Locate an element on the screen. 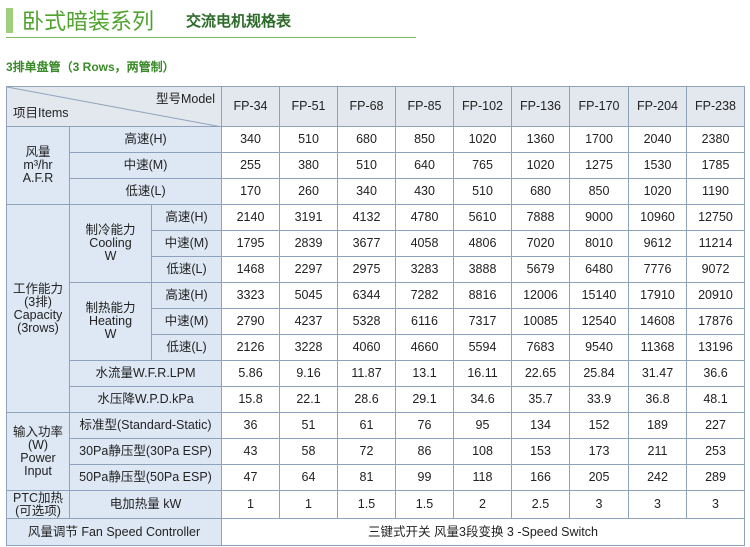 This screenshot has height=547, width=750. value-cell: 3283 is located at coordinates (424, 269).